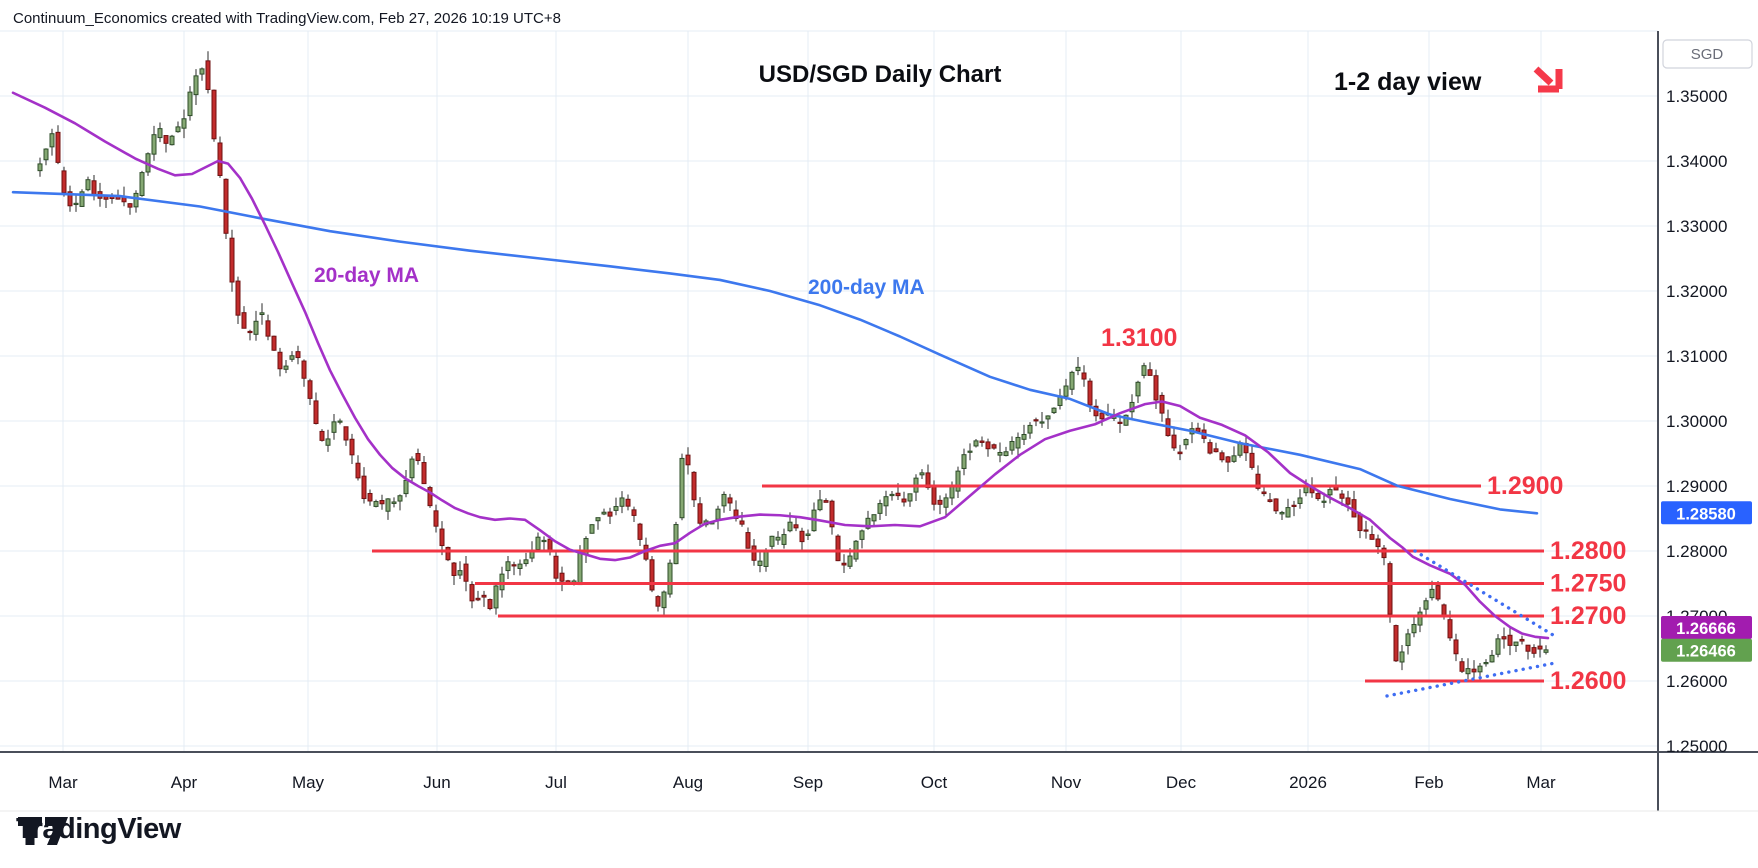 The height and width of the screenshot is (868, 1758). What do you see at coordinates (1588, 681) in the screenshot?
I see `level-price-label: 1.2600` at bounding box center [1588, 681].